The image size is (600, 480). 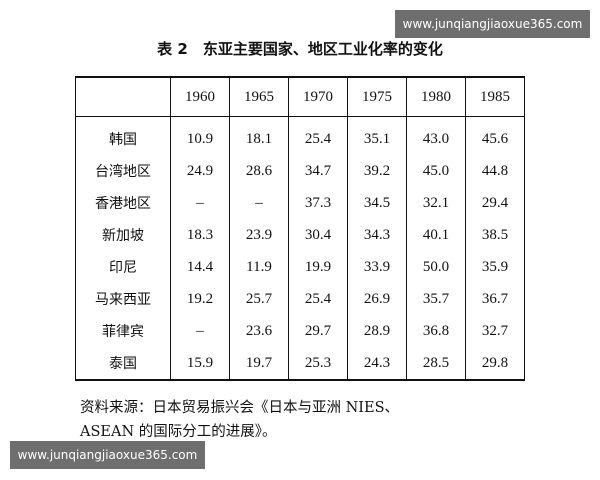 What do you see at coordinates (436, 363) in the screenshot?
I see `cell: 28.5` at bounding box center [436, 363].